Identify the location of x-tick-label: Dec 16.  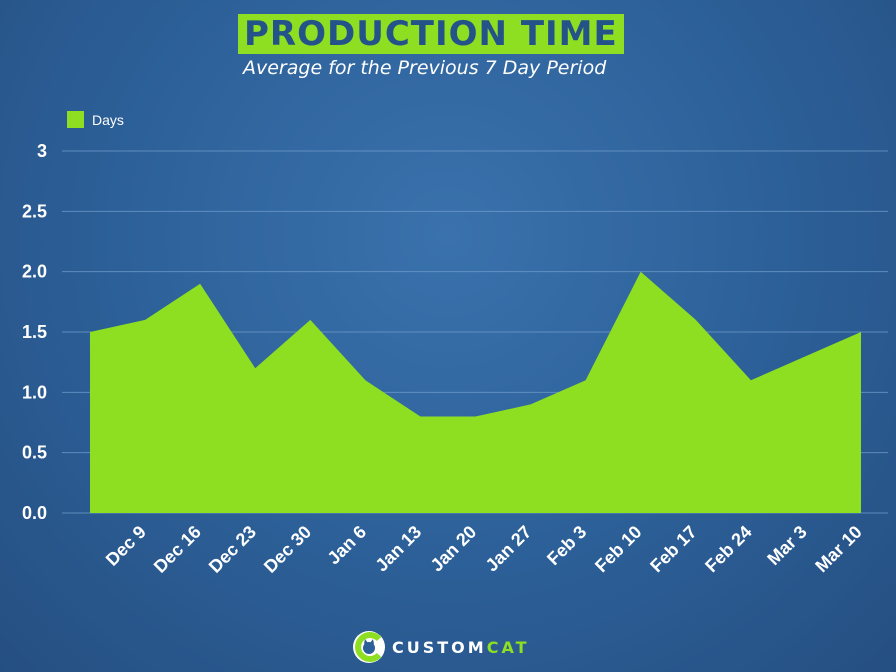
(177, 549).